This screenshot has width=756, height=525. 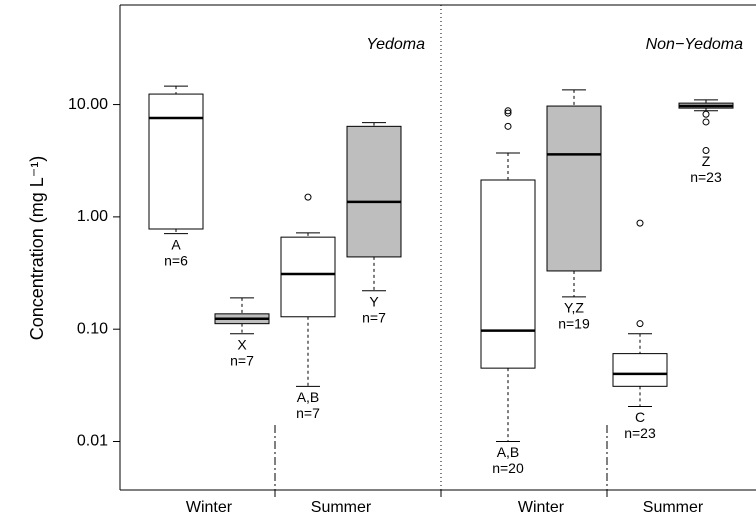 I want to click on y-tick-label: 1.00, so click(x=92, y=216).